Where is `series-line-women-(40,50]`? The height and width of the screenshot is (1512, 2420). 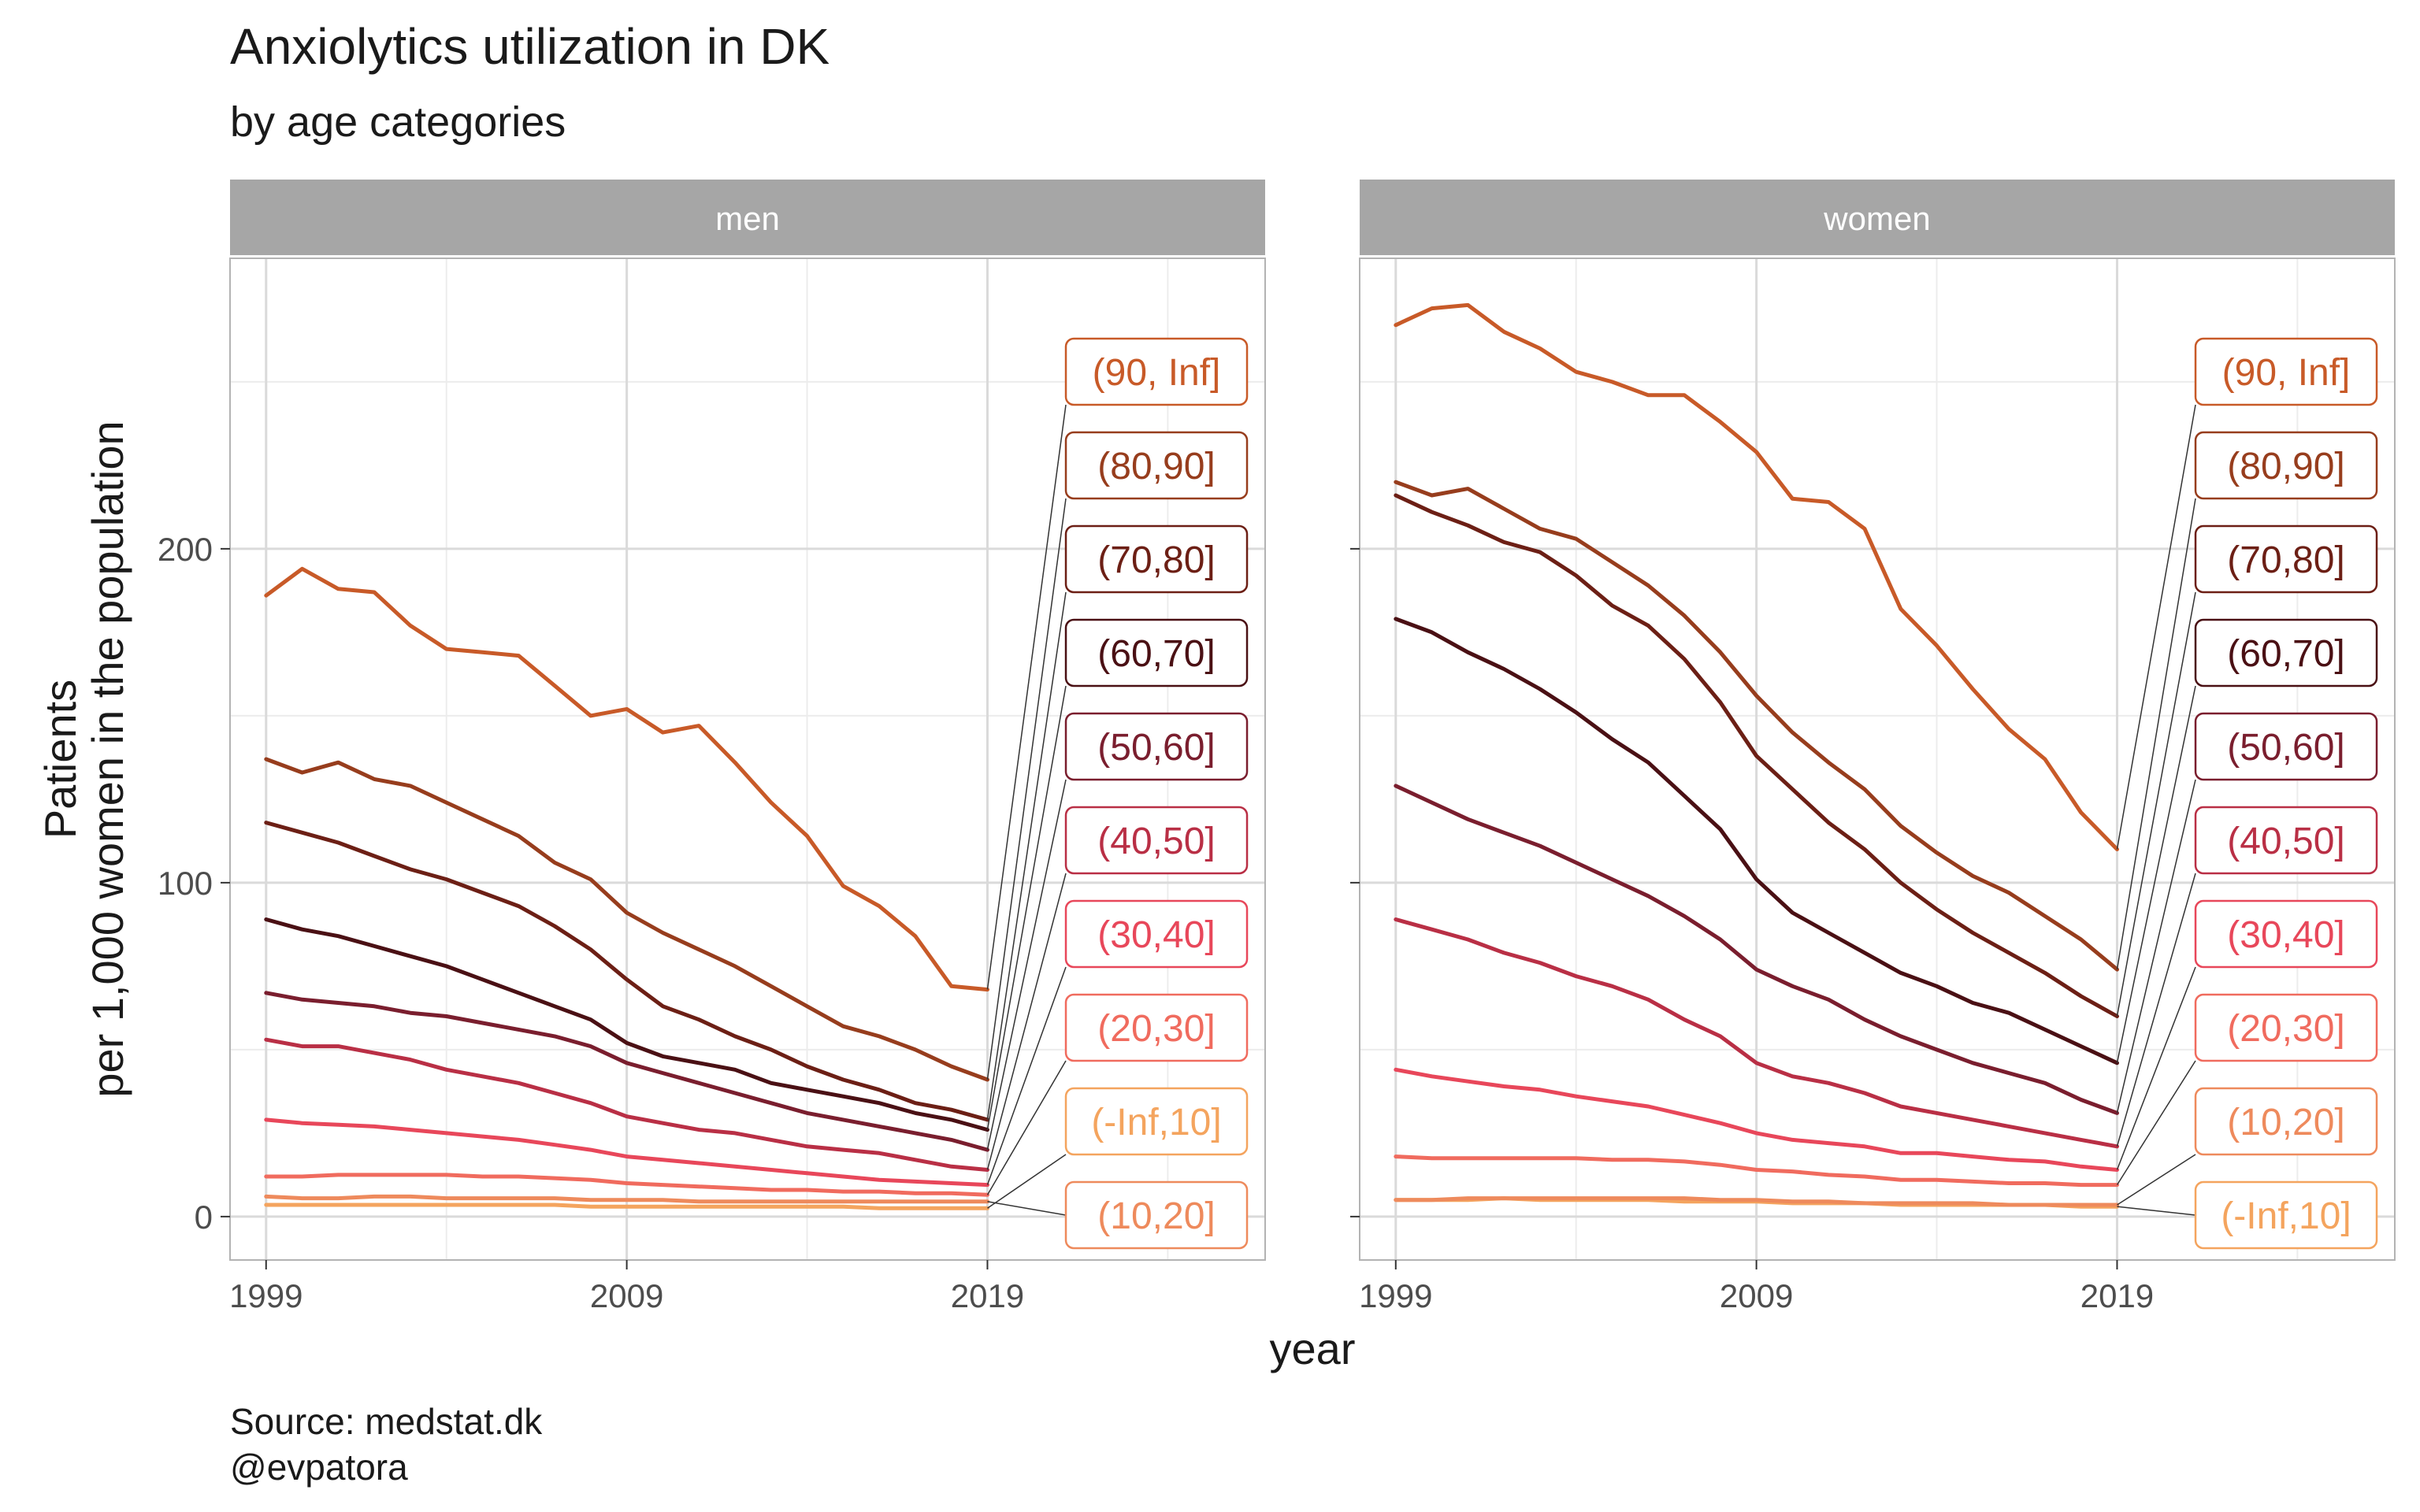
series-line-women-(40,50] is located at coordinates (1756, 1033).